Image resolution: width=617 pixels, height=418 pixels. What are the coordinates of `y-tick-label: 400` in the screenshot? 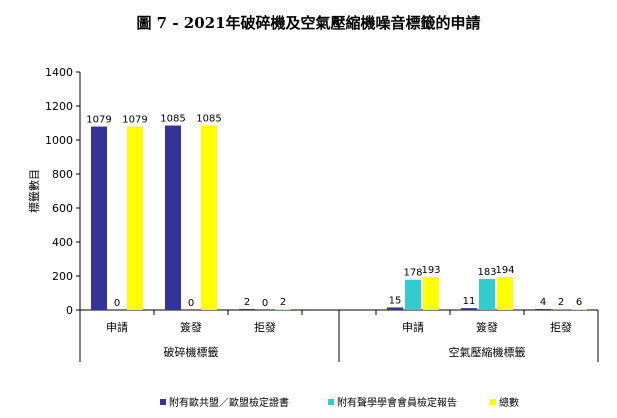 It's located at (62, 242).